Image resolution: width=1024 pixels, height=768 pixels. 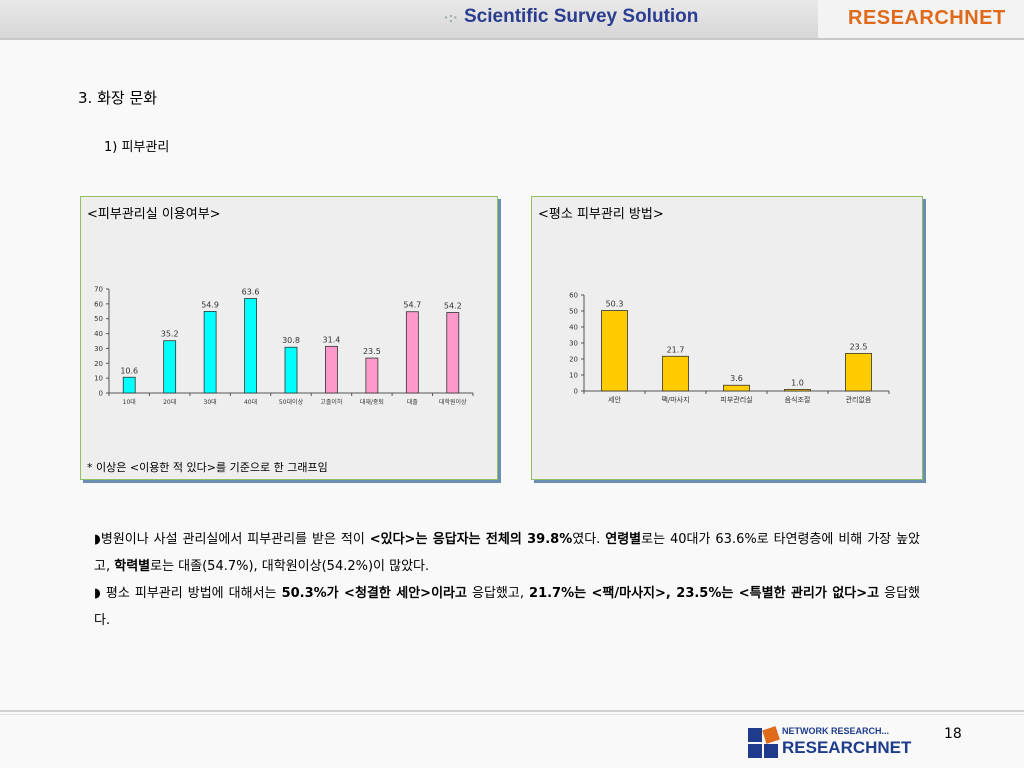 What do you see at coordinates (210, 304) in the screenshot?
I see `data-label: 54.9` at bounding box center [210, 304].